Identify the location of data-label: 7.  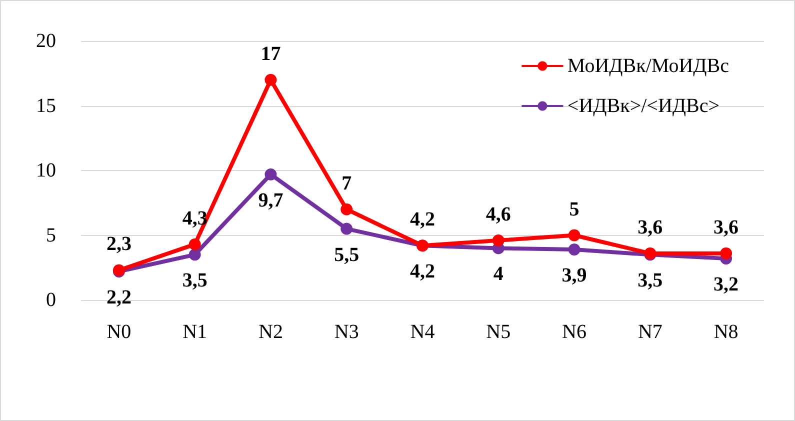
(347, 183).